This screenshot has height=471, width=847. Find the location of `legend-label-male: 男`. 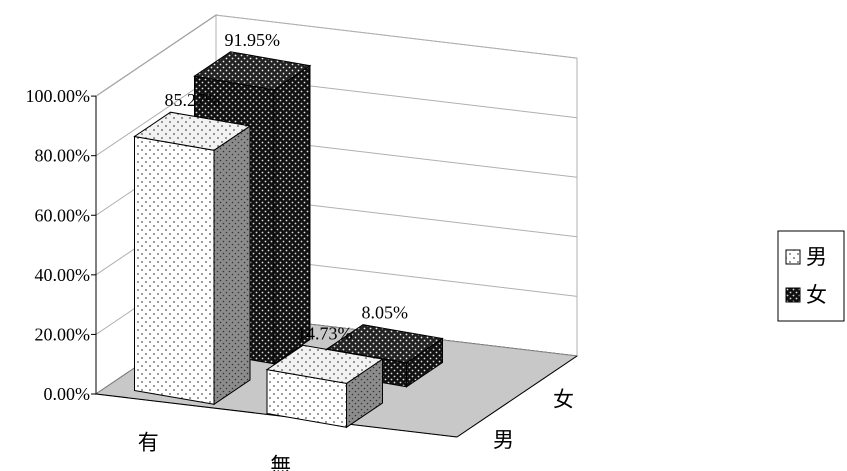

legend-label-male: 男 is located at coordinates (816, 257).